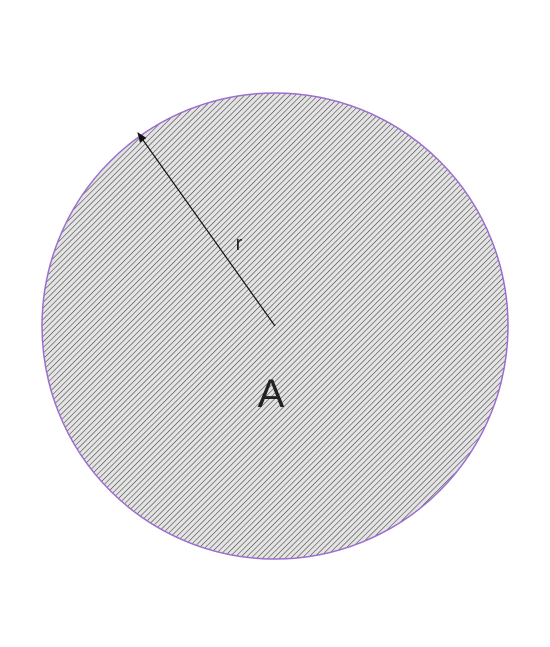  Describe the element at coordinates (271, 394) in the screenshot. I see `area-label: A` at that location.